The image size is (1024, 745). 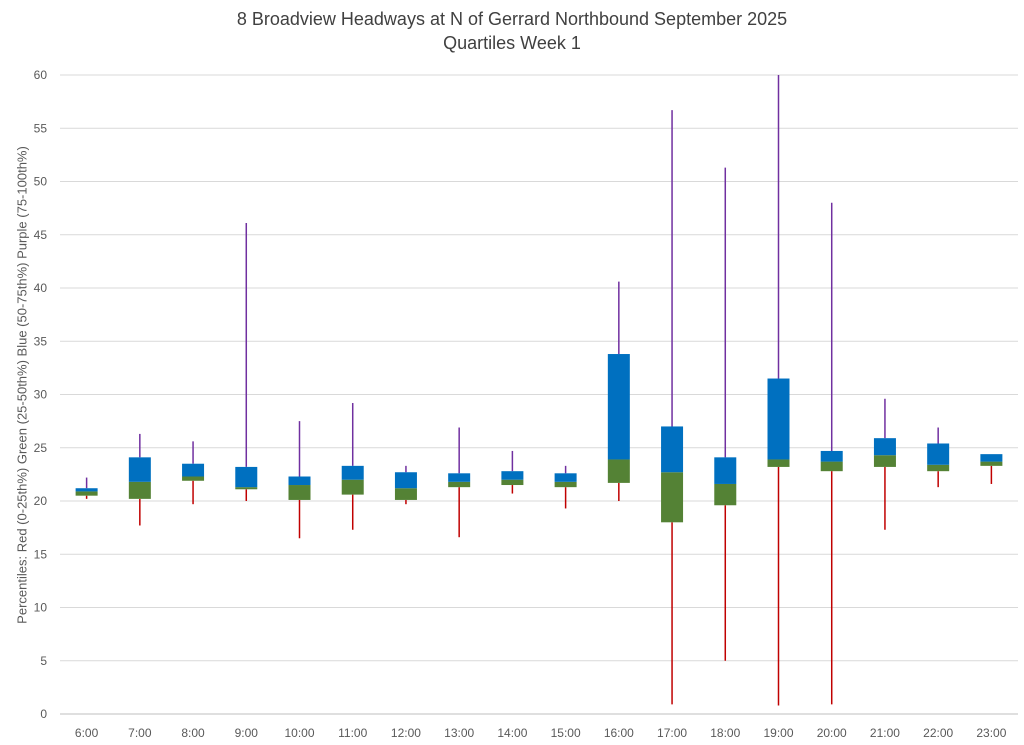 What do you see at coordinates (832, 733) in the screenshot?
I see `x-tick-label: 20:00` at bounding box center [832, 733].